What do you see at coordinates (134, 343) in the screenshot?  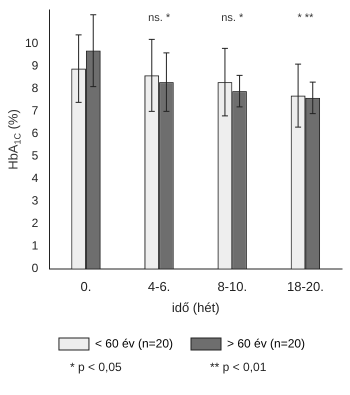 I see `legend-label: < 60 év (n=20)` at bounding box center [134, 343].